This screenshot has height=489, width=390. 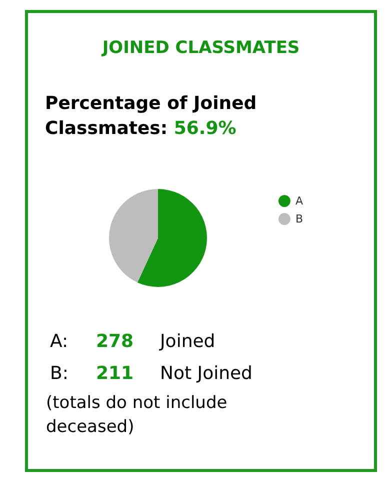 What do you see at coordinates (206, 374) in the screenshot?
I see `text: Not Joined` at bounding box center [206, 374].